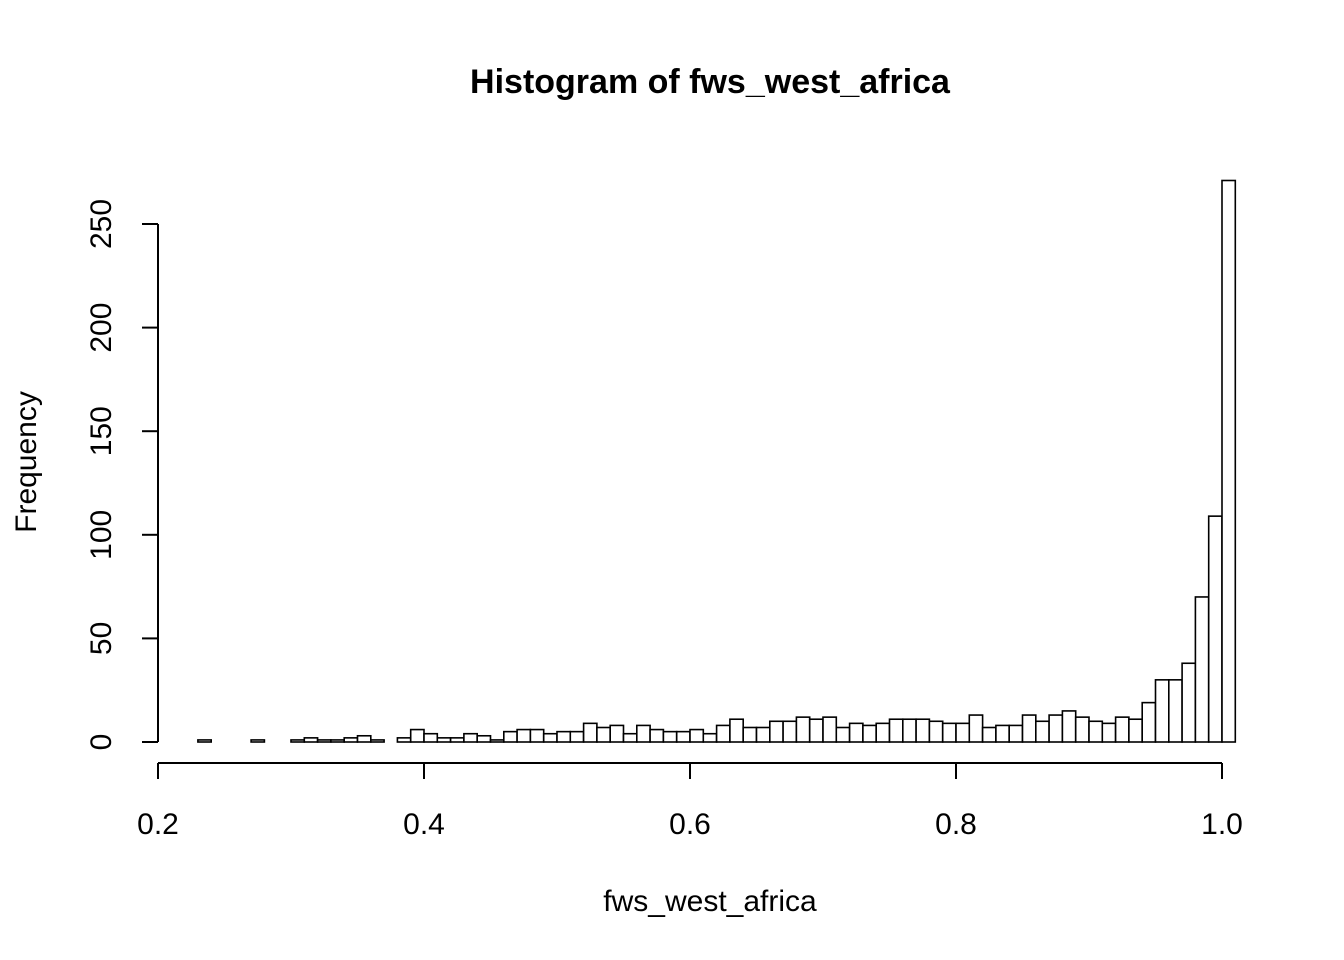 The image size is (1344, 960). I want to click on y-axis: 0 50 100 150 200 250, so click(122, 475).